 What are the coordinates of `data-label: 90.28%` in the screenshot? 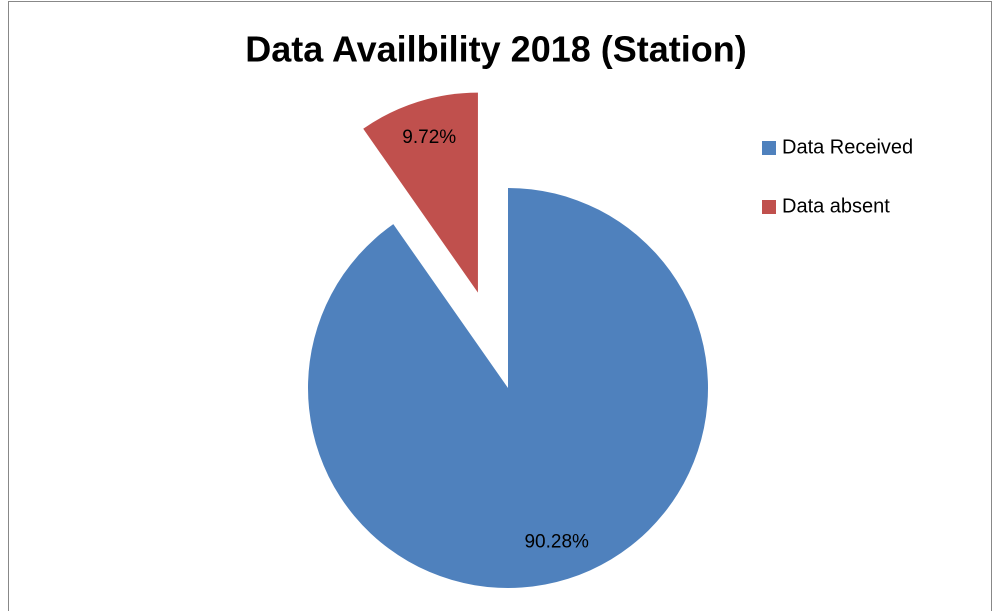 It's located at (556, 542).